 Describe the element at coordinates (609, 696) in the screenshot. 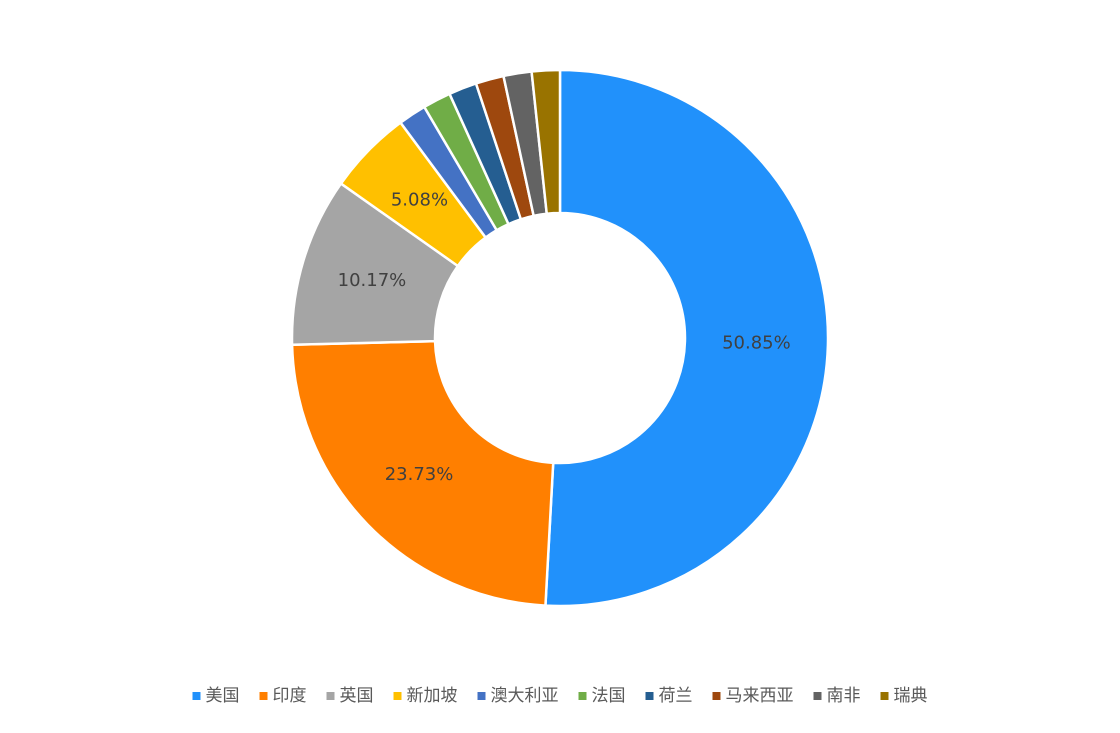

I see `legend-label: 法国` at that location.